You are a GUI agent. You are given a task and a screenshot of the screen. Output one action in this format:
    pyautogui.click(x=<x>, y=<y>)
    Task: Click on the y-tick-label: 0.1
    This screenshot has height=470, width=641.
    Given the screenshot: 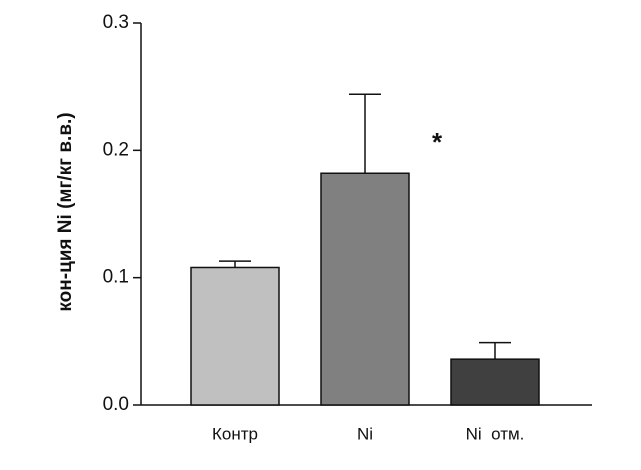 What is the action you would take?
    pyautogui.click(x=116, y=277)
    